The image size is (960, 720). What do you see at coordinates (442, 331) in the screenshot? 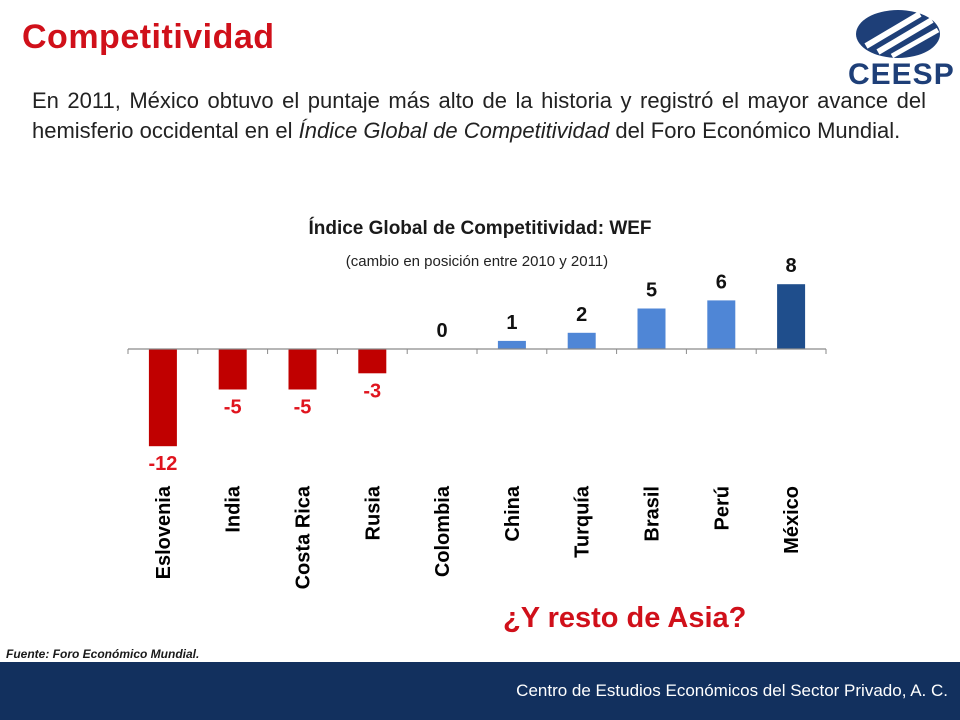
I see `data-label: 0` at bounding box center [442, 331].